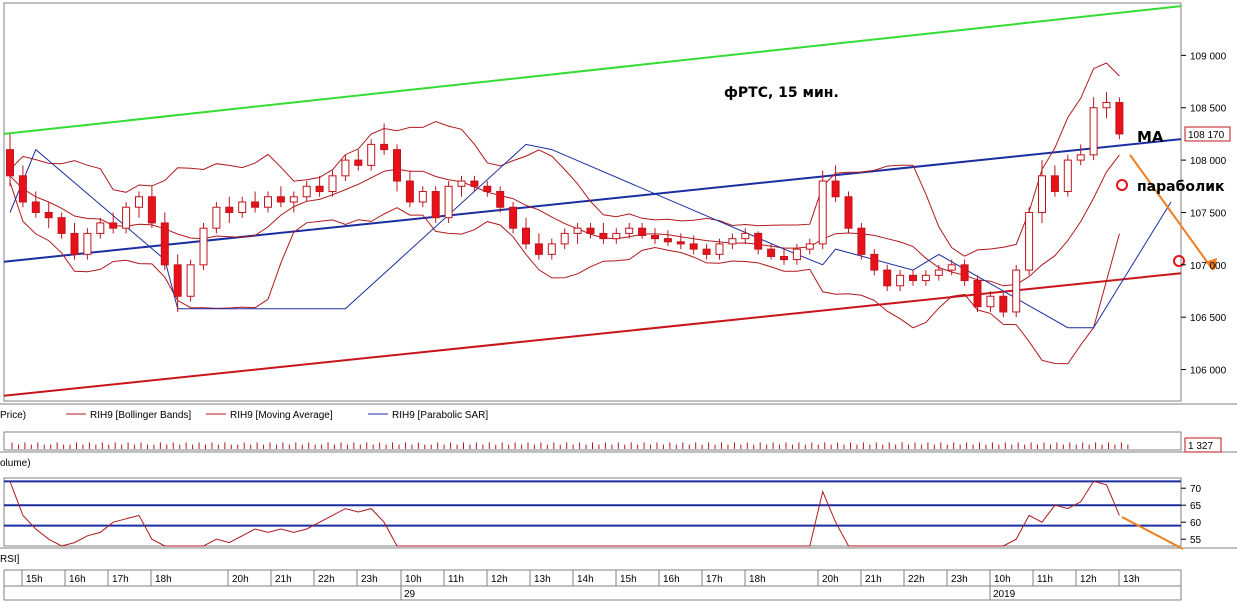 The image size is (1237, 602). What do you see at coordinates (781, 93) in the screenshot?
I see `chart-title: фРТС, 15 мин.` at bounding box center [781, 93].